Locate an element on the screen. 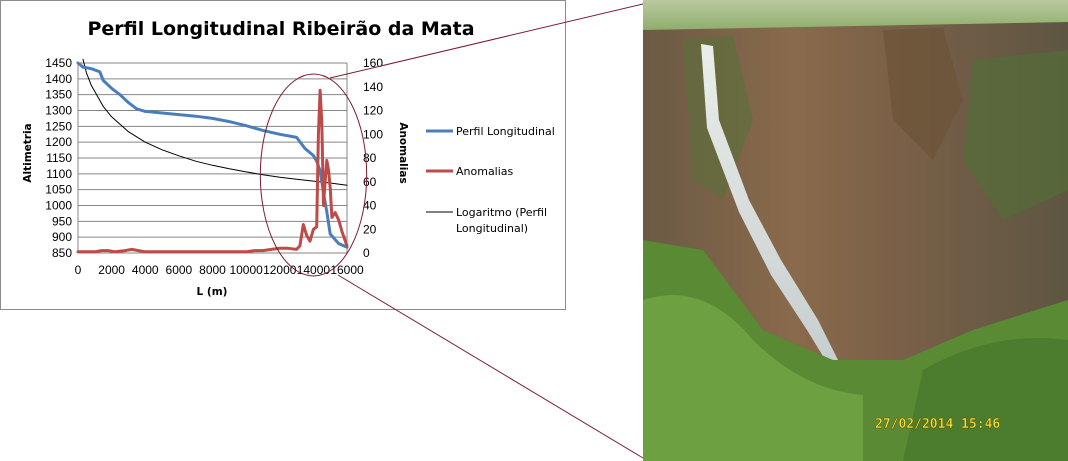 This screenshot has height=461, width=1068. y2-tick-label-1: 20 is located at coordinates (370, 229).